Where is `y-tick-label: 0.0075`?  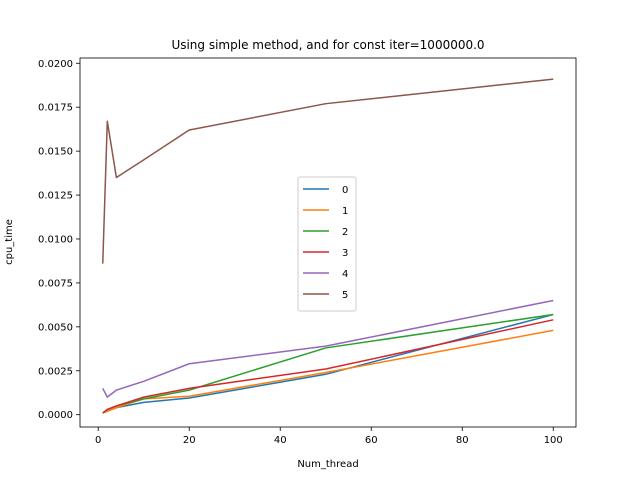
y-tick-label: 0.0075 is located at coordinates (55, 283).